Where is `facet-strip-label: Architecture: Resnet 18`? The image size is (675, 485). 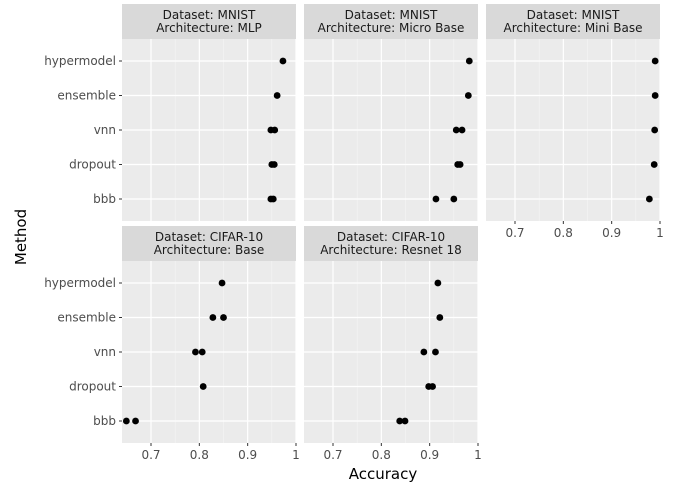
facet-strip-label: Architecture: Resnet 18 is located at coordinates (391, 250).